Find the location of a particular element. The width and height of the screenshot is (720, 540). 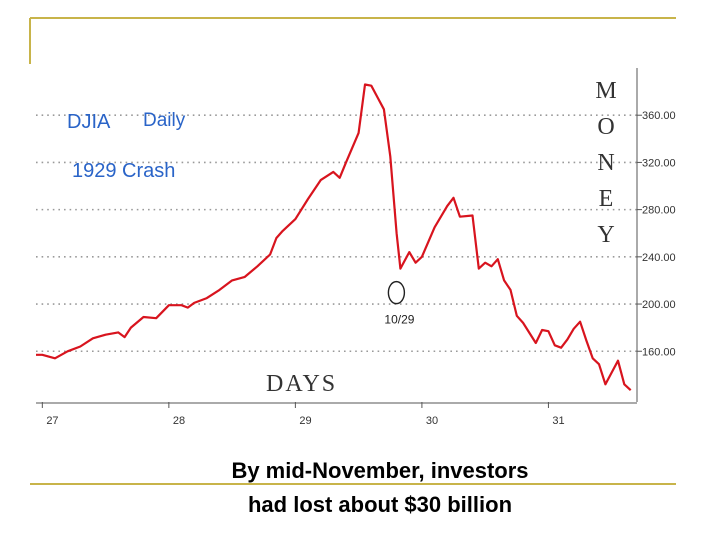

x-tick-label-3: 30 is located at coordinates (432, 421).